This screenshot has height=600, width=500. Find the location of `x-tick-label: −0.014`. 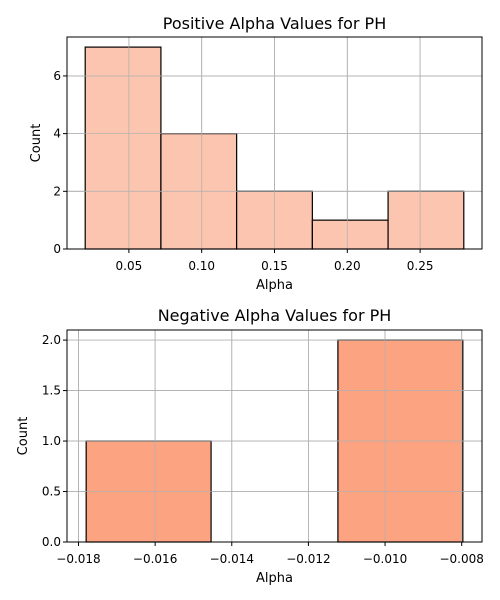

x-tick-label: −0.014 is located at coordinates (232, 559).